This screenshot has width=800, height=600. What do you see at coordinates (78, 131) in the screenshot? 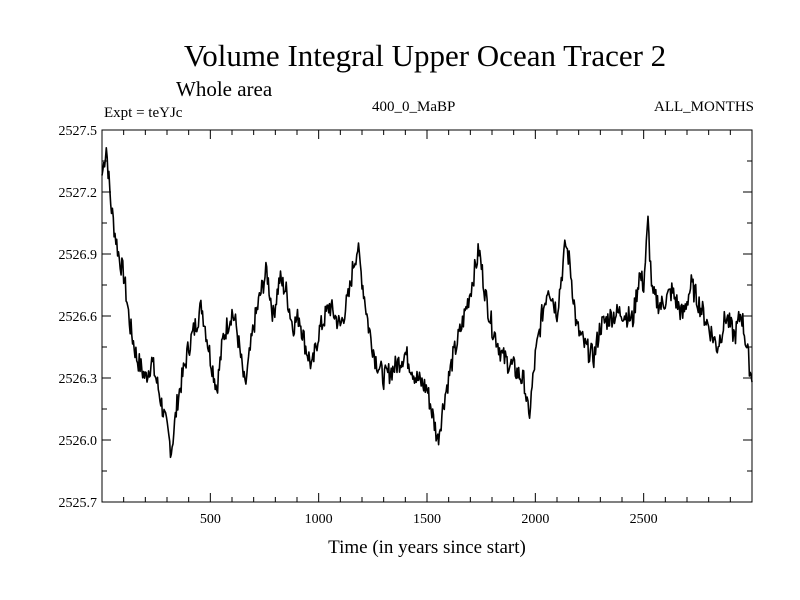
I see `y-tick-label: 2527.5` at bounding box center [78, 131].